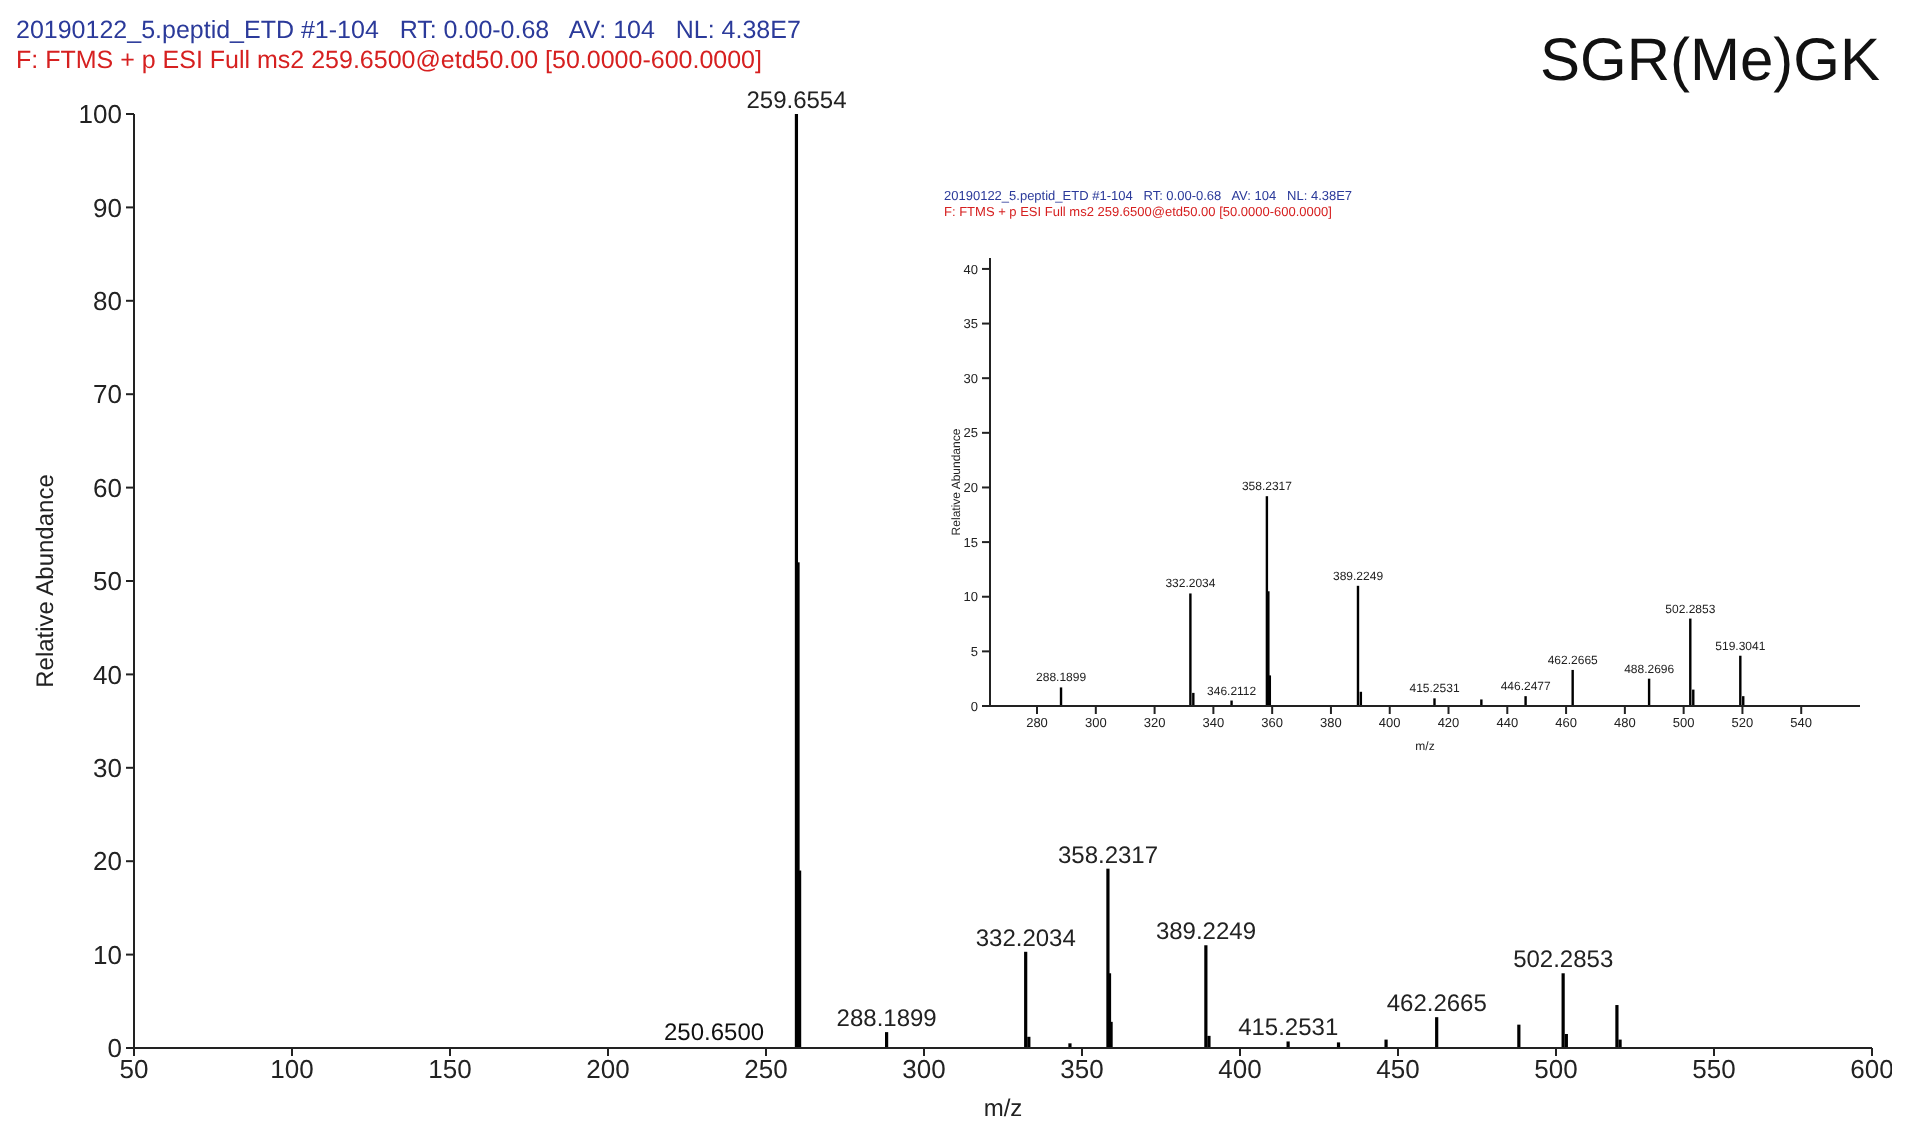 This screenshot has width=1908, height=1148. Describe the element at coordinates (107, 861) in the screenshot. I see `y-tick-label: 20` at that location.